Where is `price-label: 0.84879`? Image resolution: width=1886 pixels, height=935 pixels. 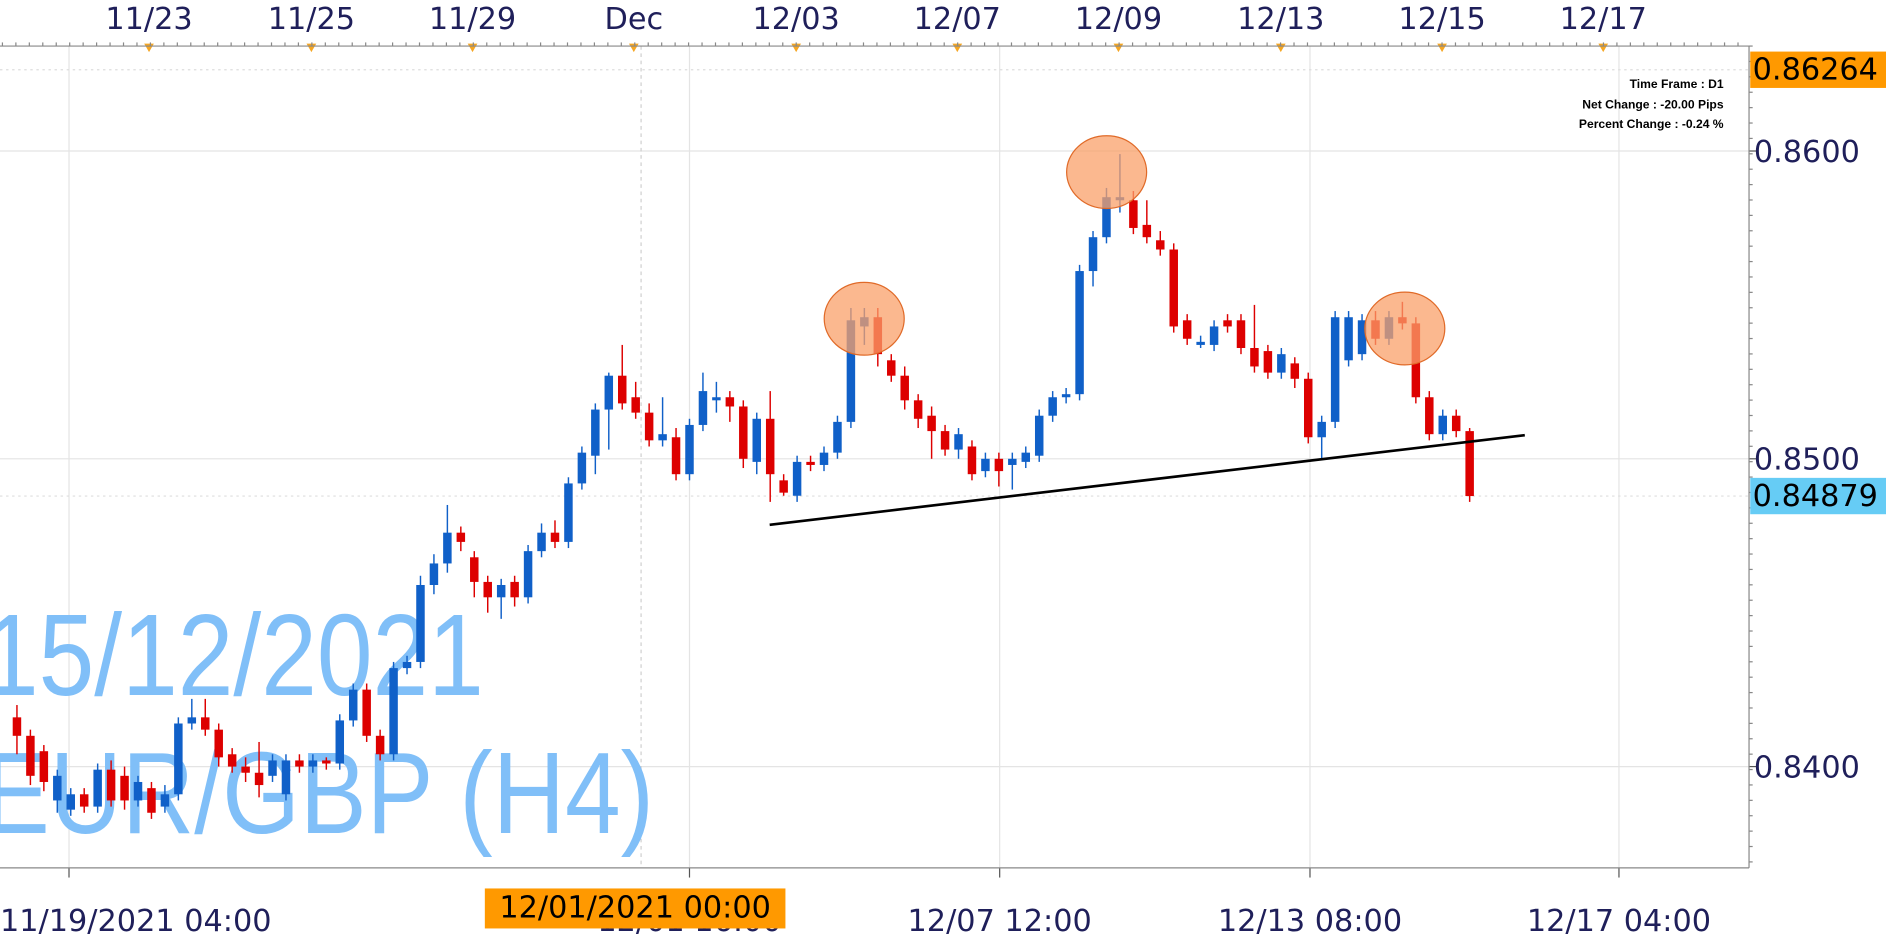 price-label: 0.84879 is located at coordinates (1815, 496).